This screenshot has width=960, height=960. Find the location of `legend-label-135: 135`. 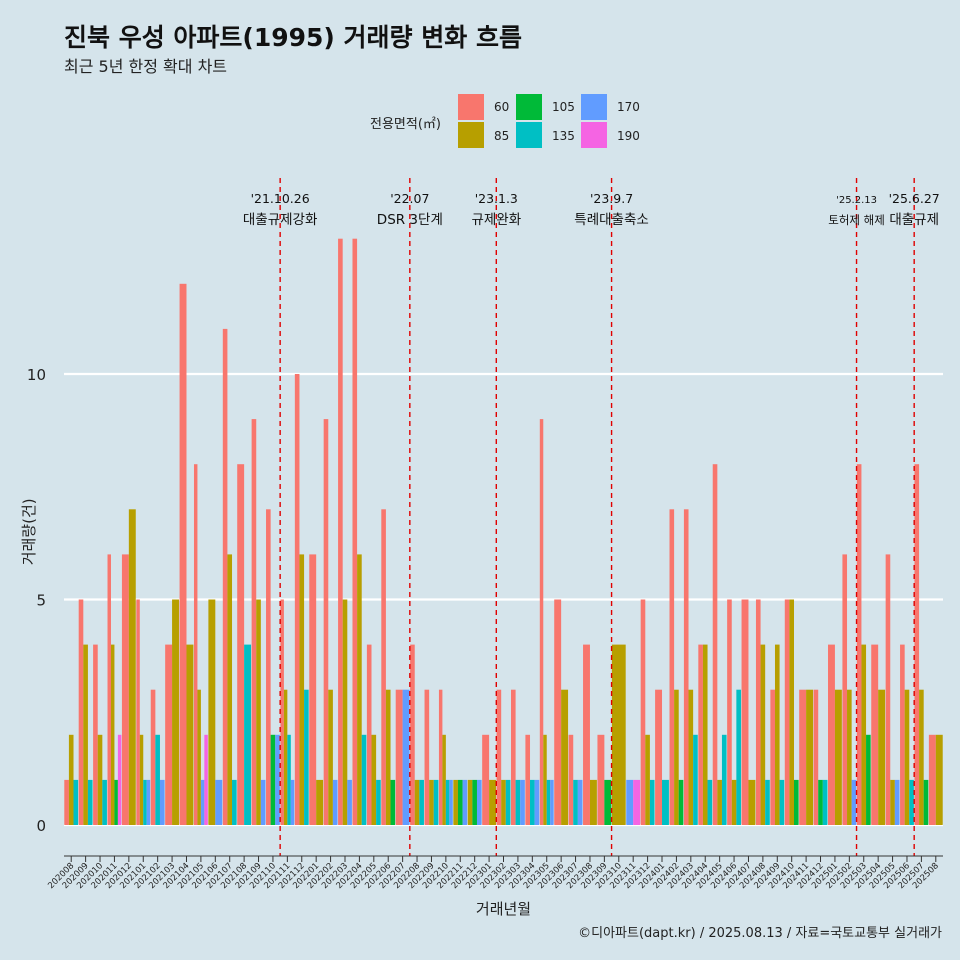

legend-label-135: 135 is located at coordinates (563, 136).